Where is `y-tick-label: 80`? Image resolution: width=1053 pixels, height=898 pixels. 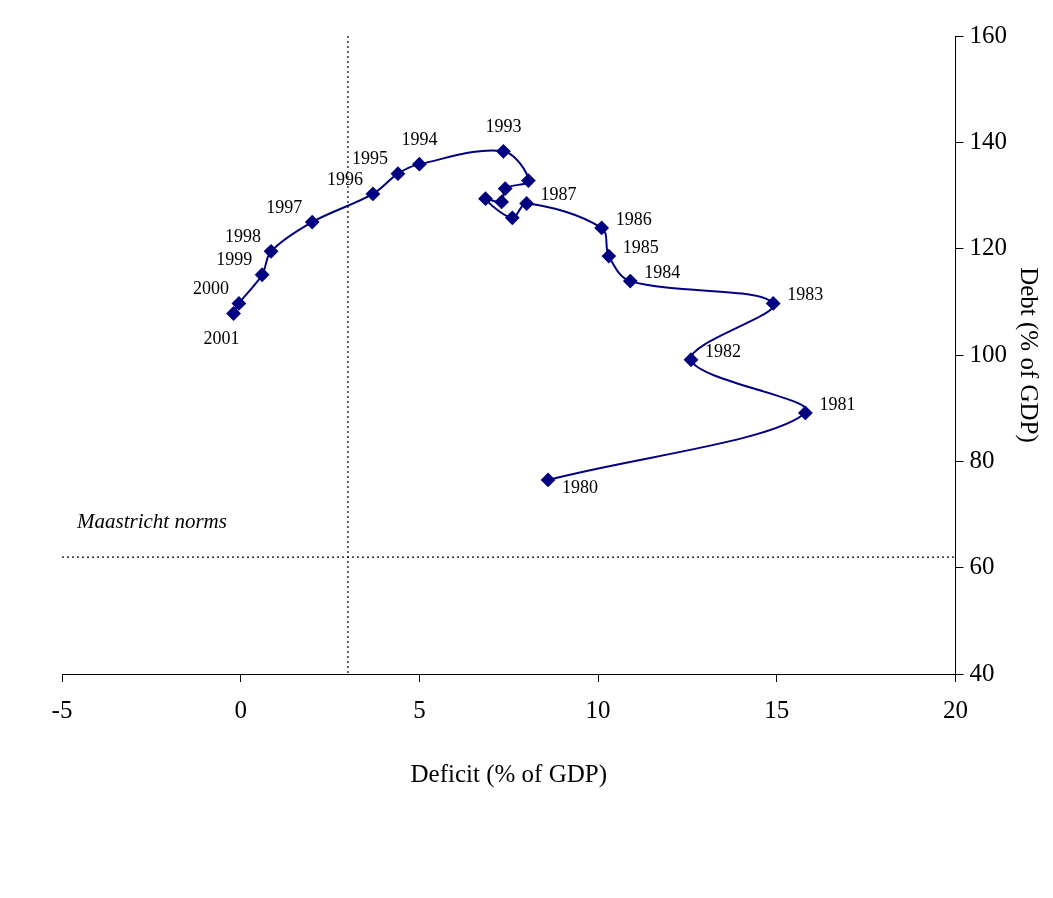
y-tick-label: 80 is located at coordinates (982, 459).